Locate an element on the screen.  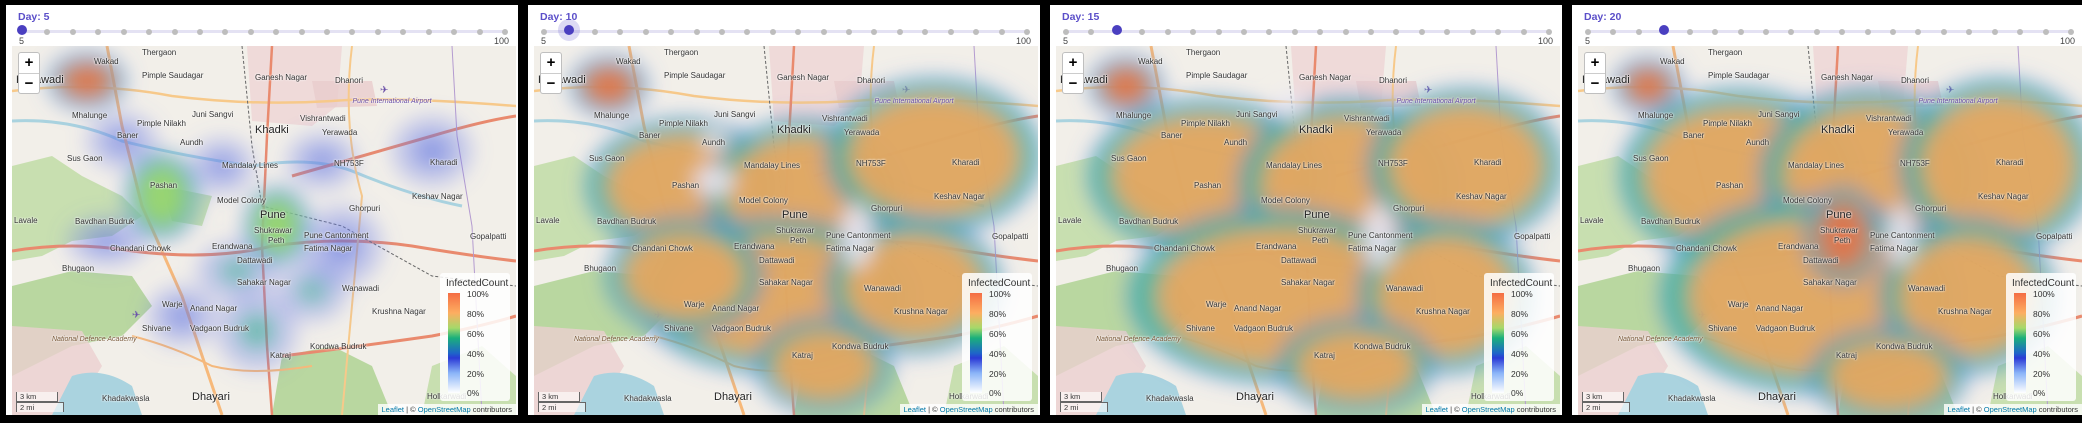
day-slider: Day: 10 5 100 is located at coordinates (784, 26).